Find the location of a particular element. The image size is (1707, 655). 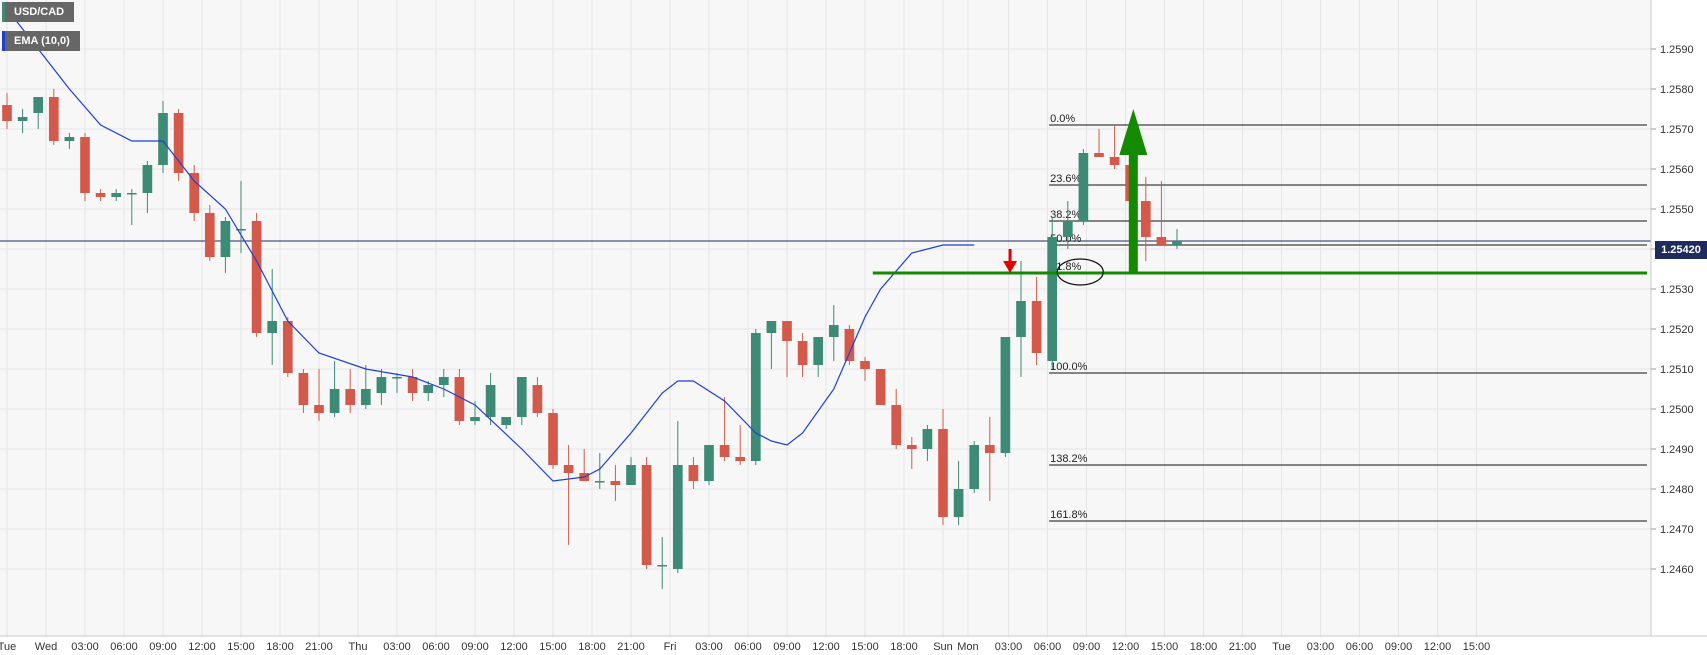

last-price-tag: 1.25420 is located at coordinates (1681, 250).